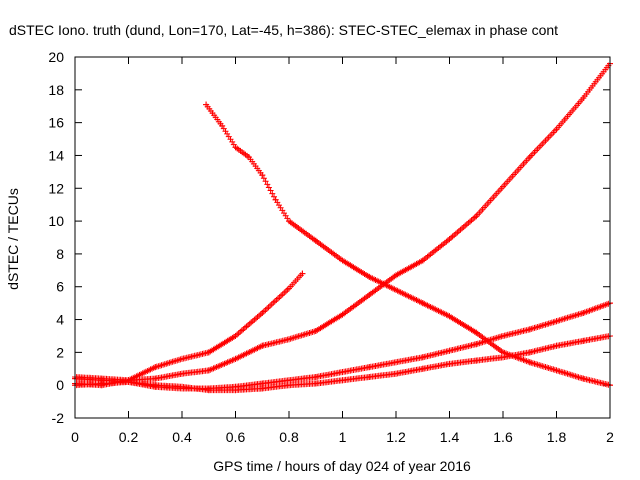 This screenshot has width=640, height=480. I want to click on y-axis-label: dSTEC / TECUs, so click(13, 239).